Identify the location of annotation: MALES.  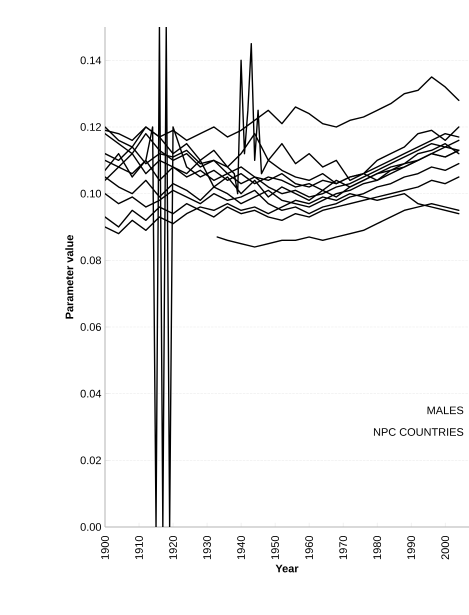
(446, 410).